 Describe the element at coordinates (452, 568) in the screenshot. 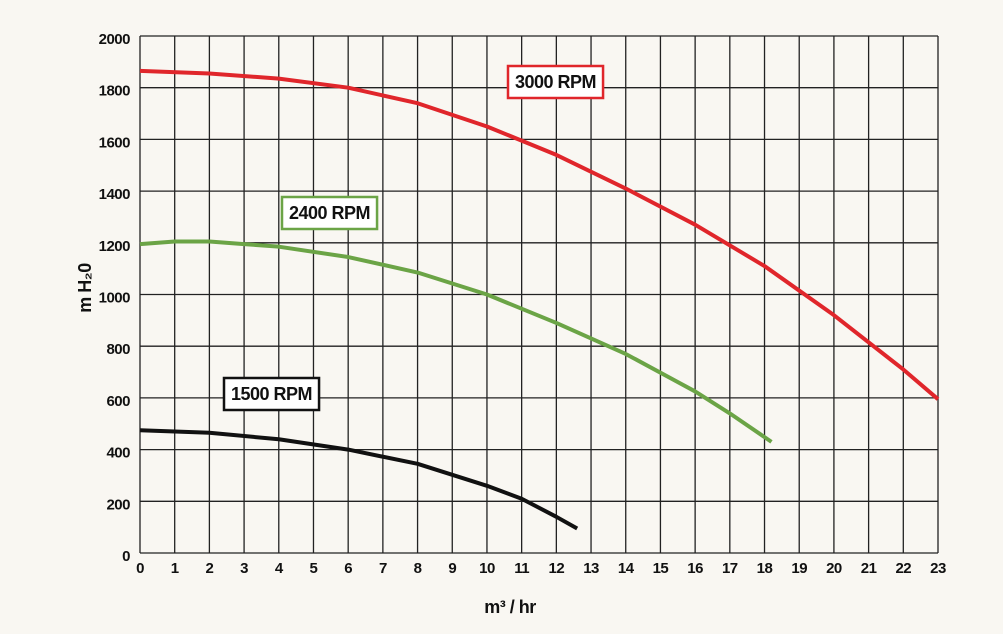

I see `x-tick-label: 9` at that location.